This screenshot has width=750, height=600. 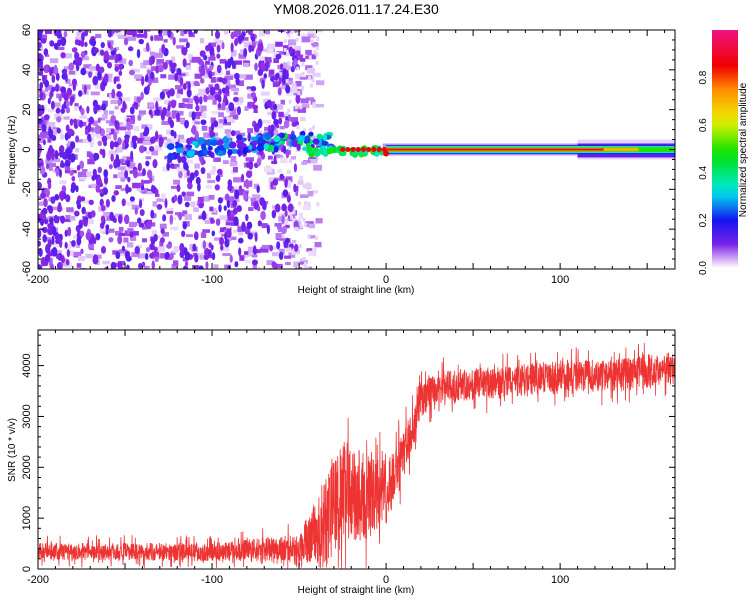 What do you see at coordinates (212, 280) in the screenshot?
I see `spectrogram-x-tick-label: -100` at bounding box center [212, 280].